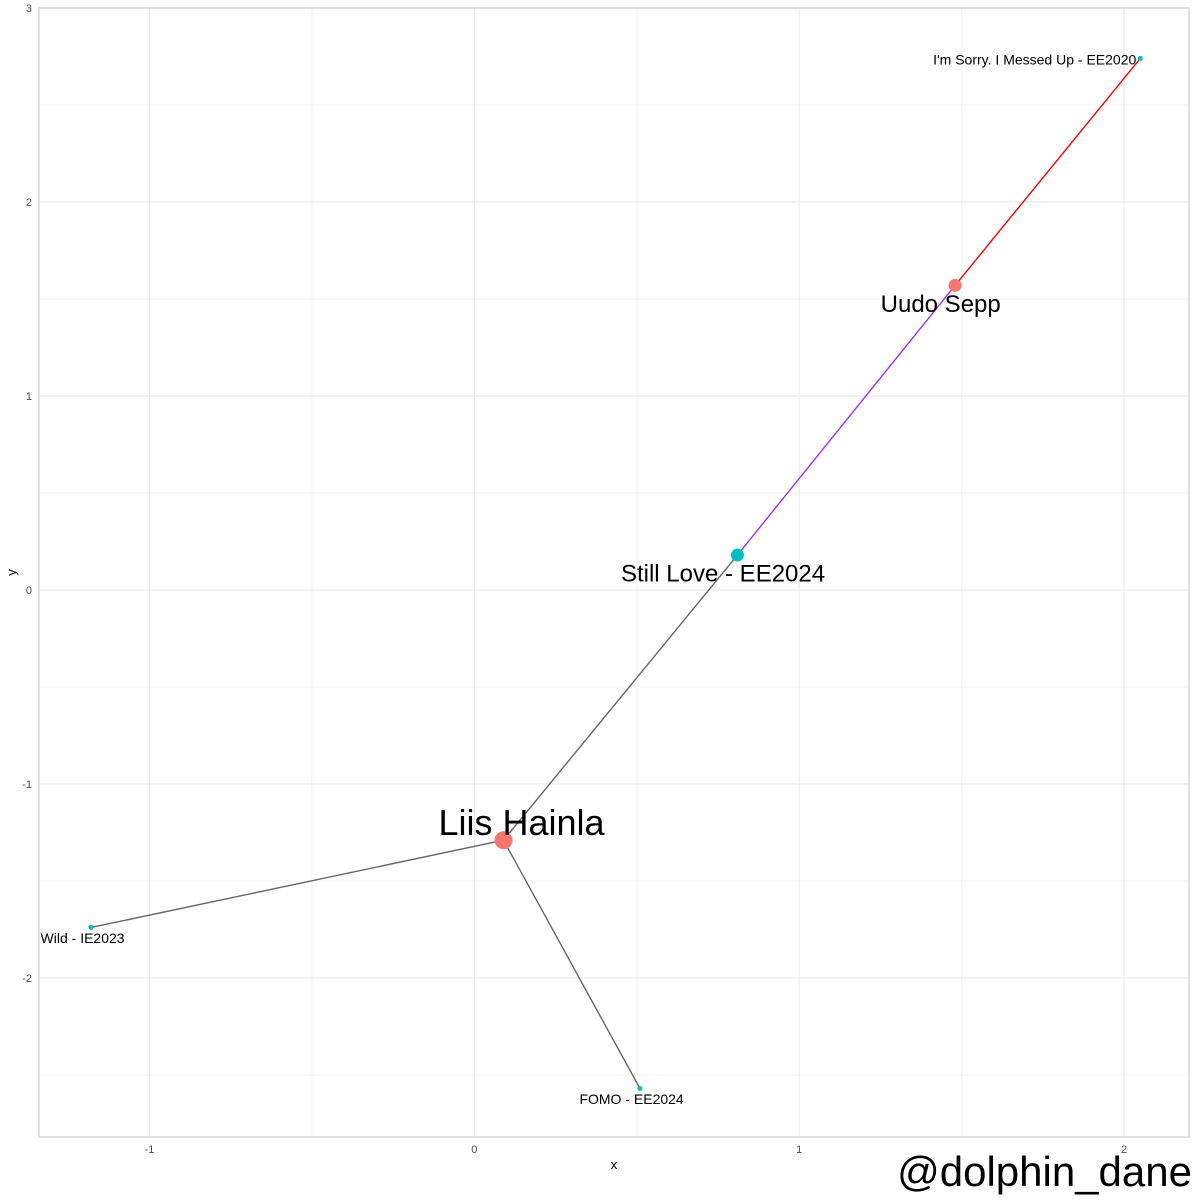 This screenshot has width=1200, height=1200. Describe the element at coordinates (522, 822) in the screenshot. I see `node-label-liis: Liis Hainla` at that location.